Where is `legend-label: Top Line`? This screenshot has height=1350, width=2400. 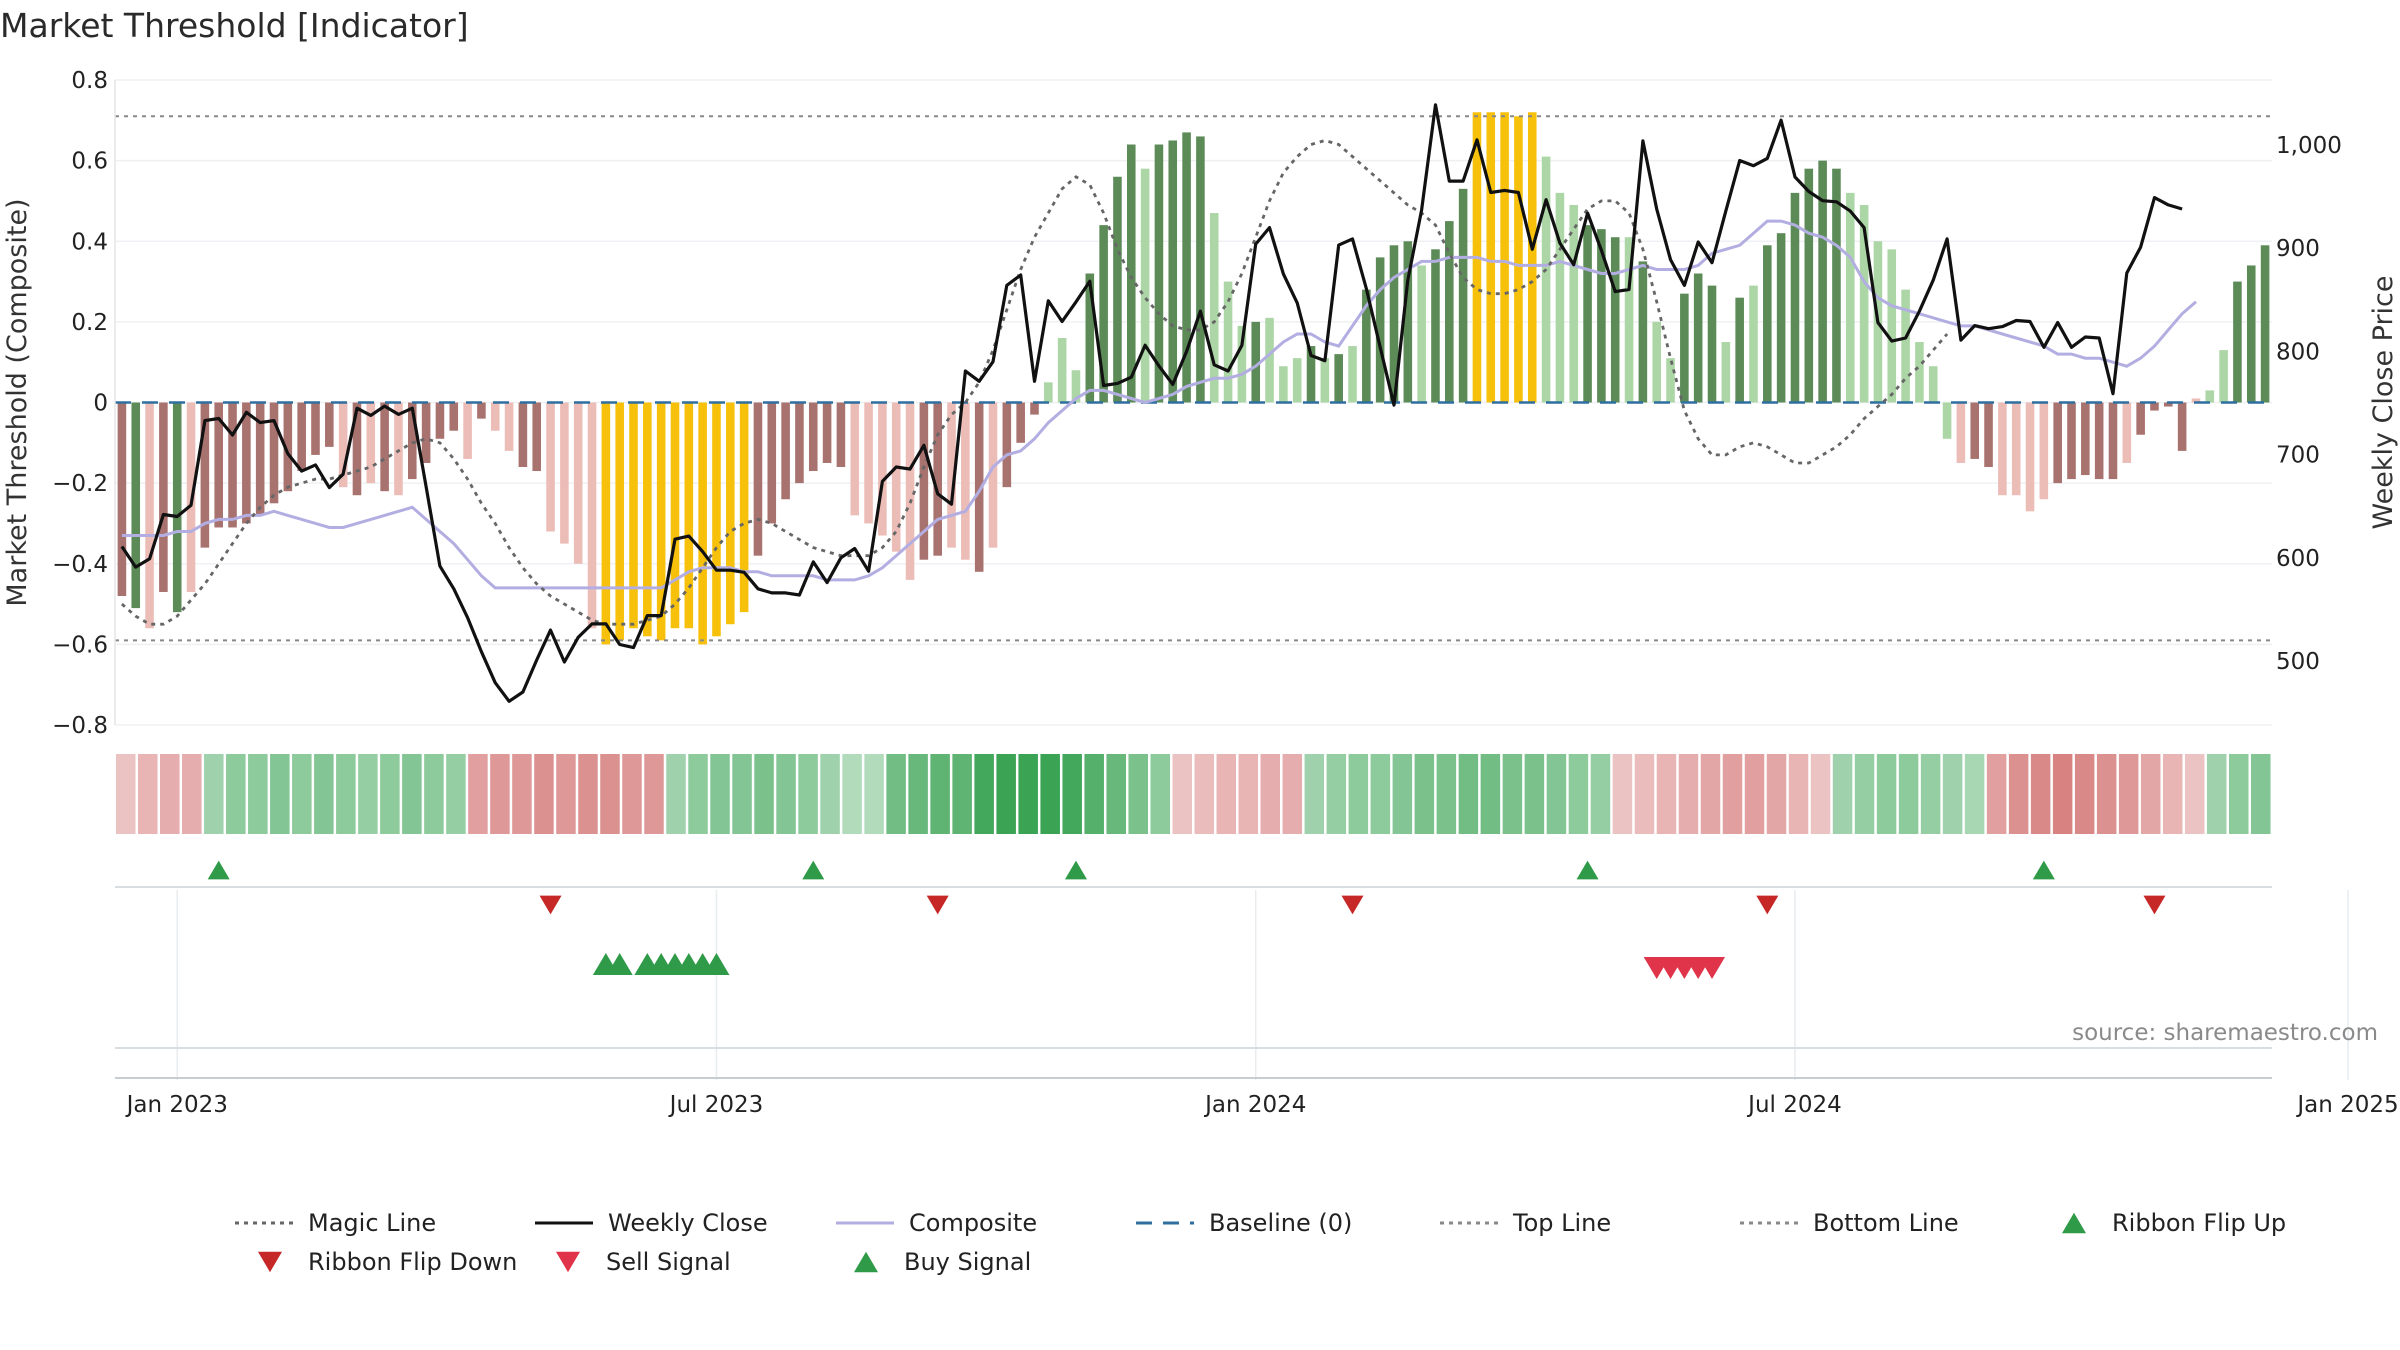
legend-label: Top Line is located at coordinates (1561, 1223).